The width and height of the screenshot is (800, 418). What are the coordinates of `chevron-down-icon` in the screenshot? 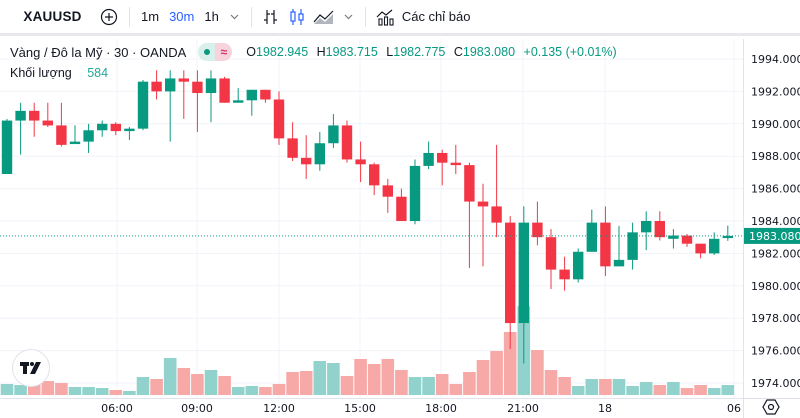 It's located at (348, 16).